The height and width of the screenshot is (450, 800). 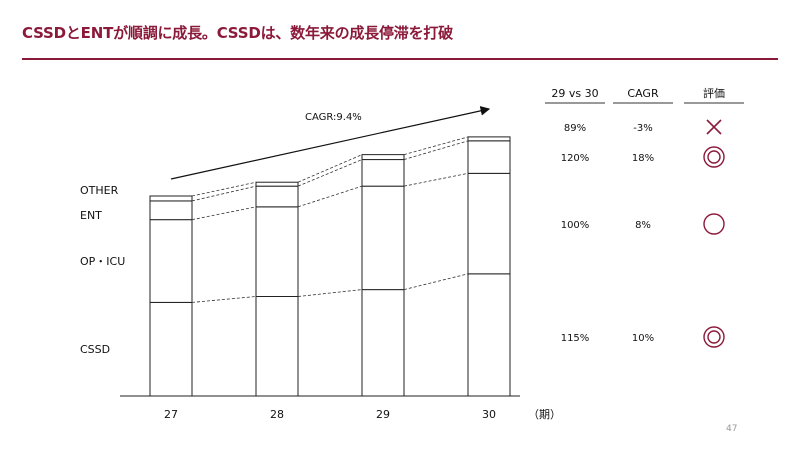 I want to click on table-header-0: 29 vs 30, so click(x=574, y=93).